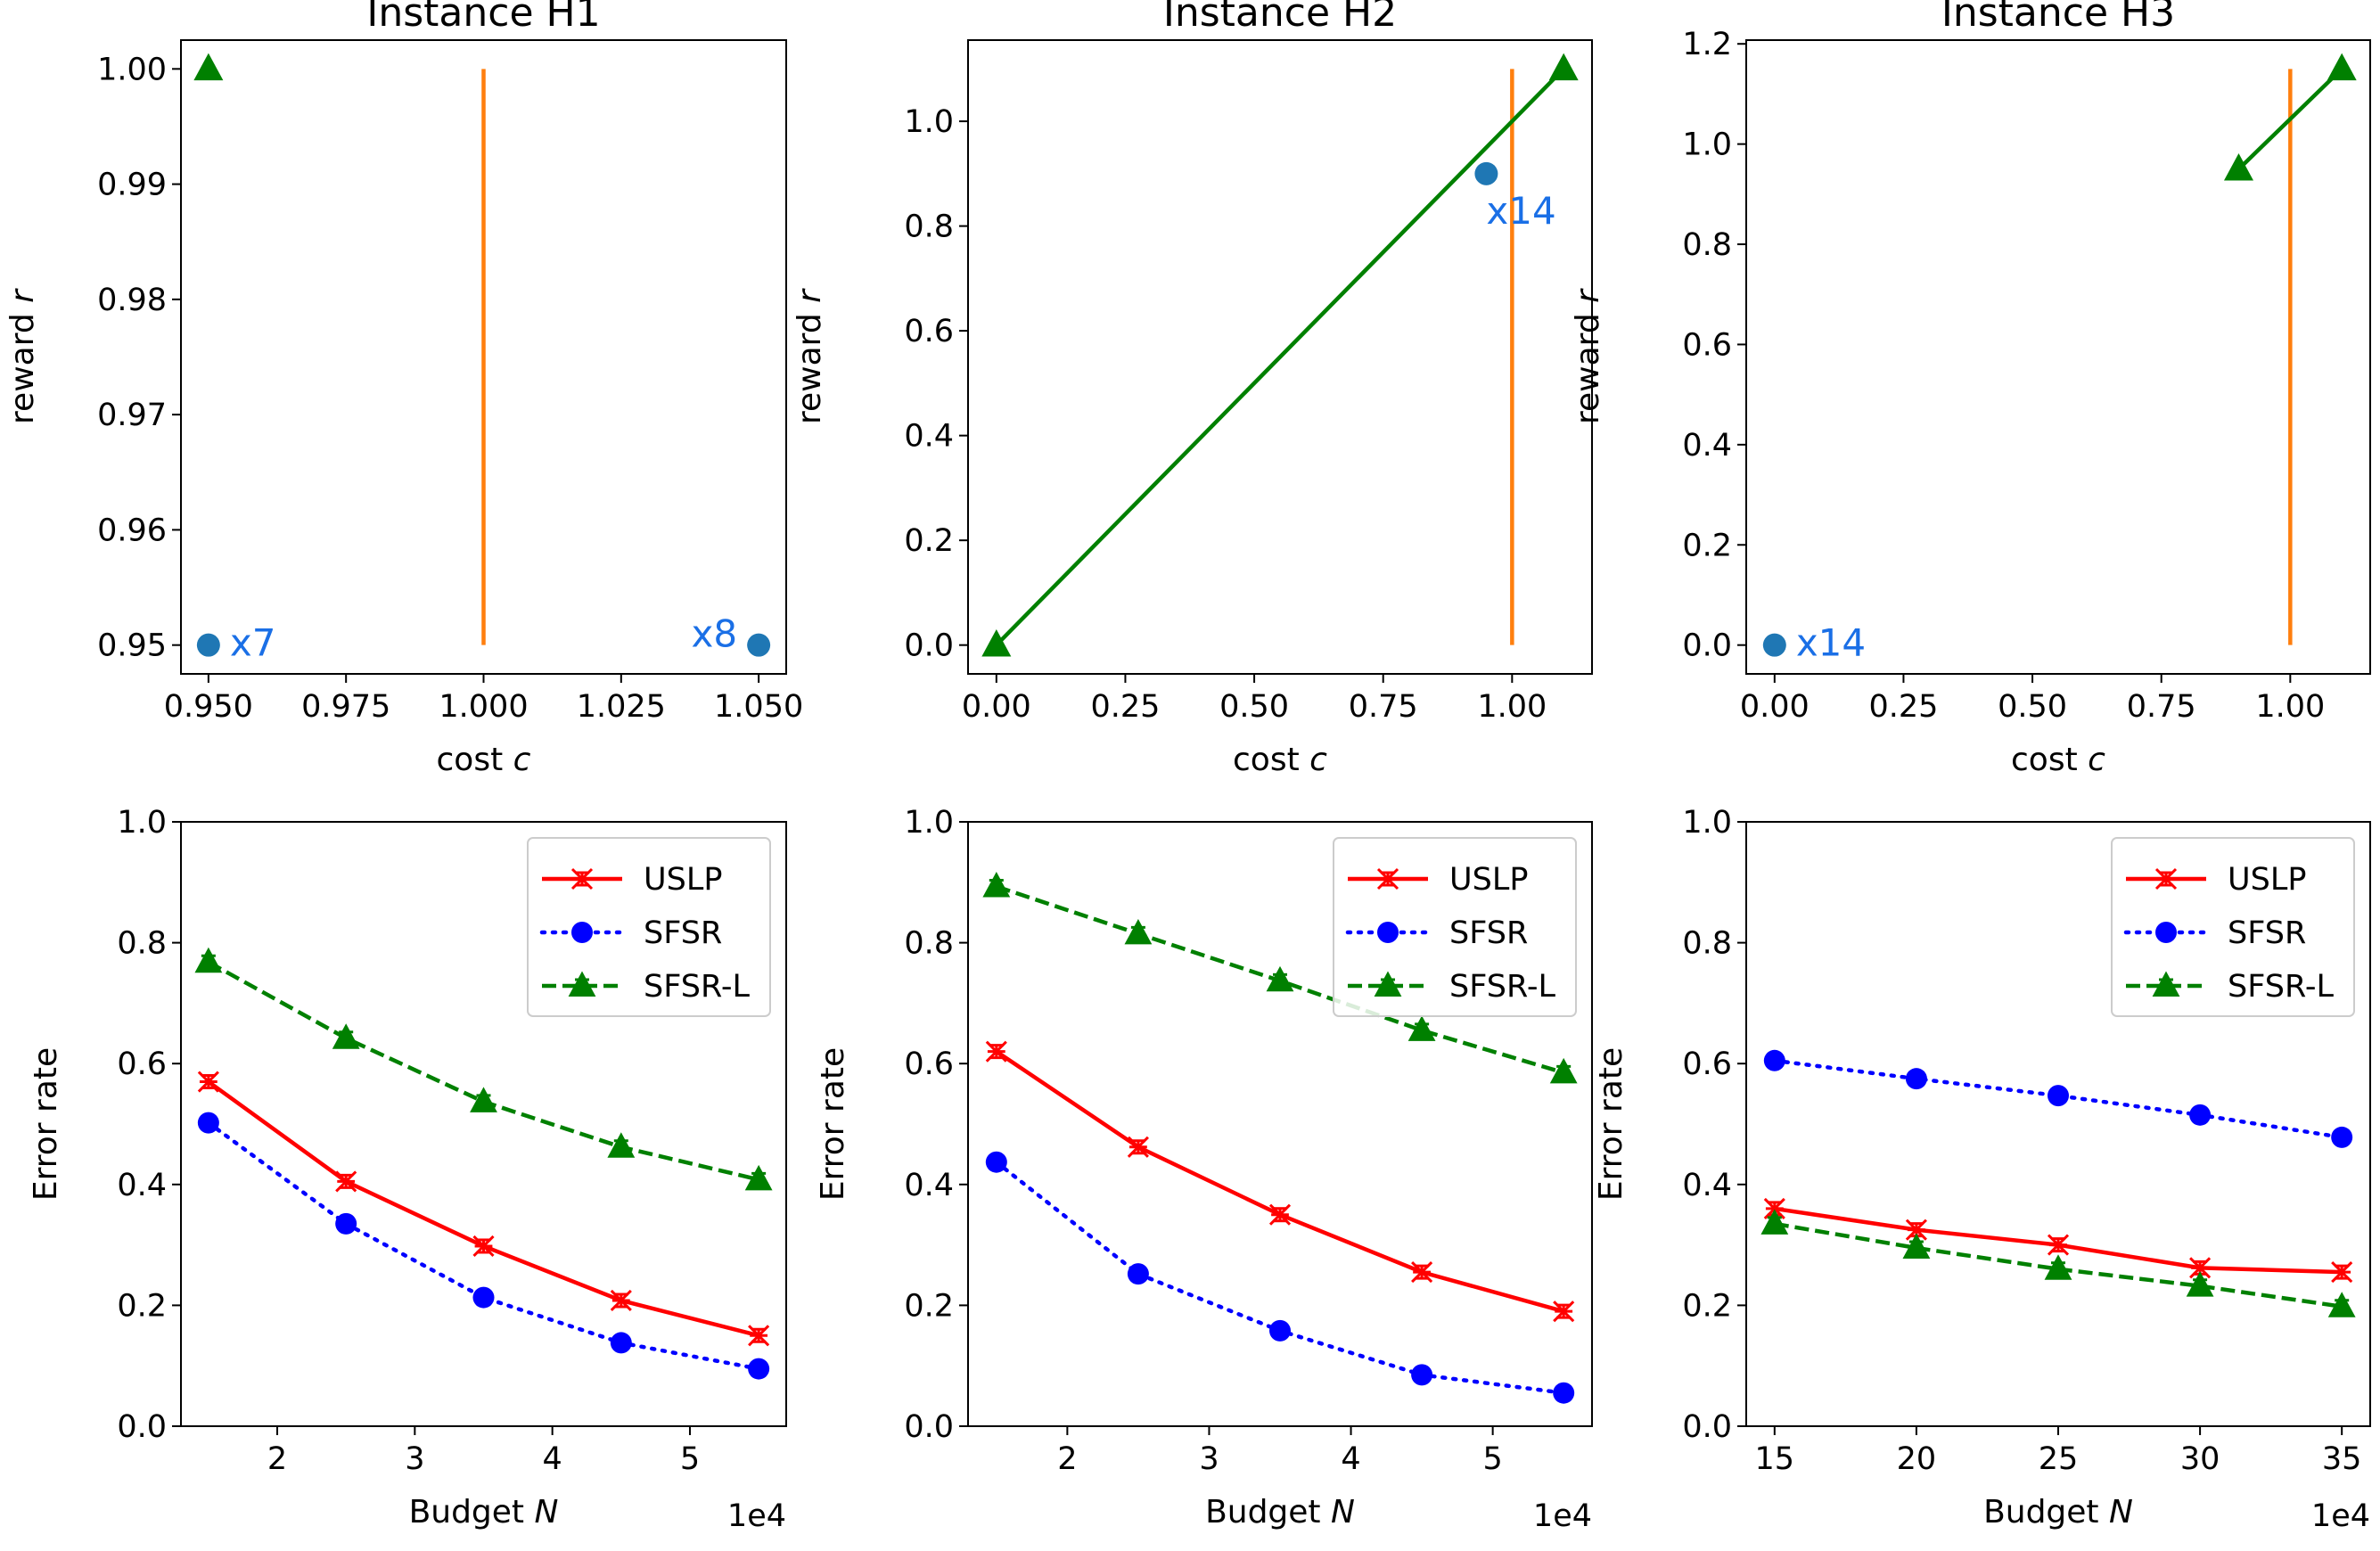 The width and height of the screenshot is (2380, 1551). Describe the element at coordinates (483, 1124) in the screenshot. I see `plot-frame` at that location.